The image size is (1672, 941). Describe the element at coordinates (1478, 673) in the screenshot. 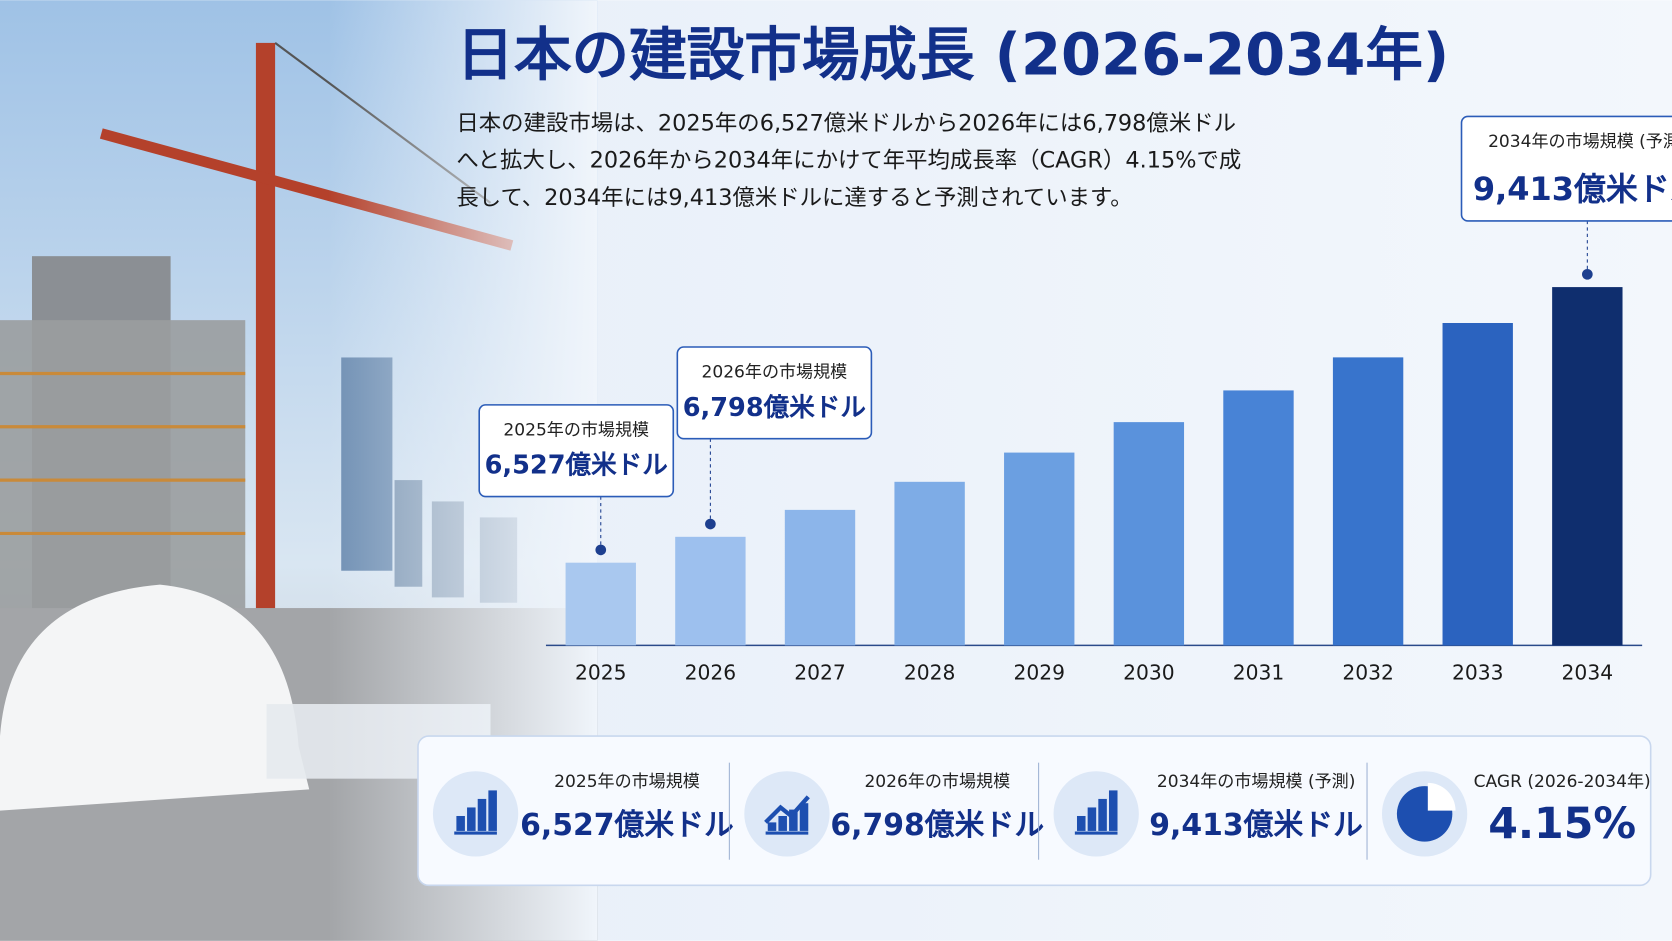

I see `x-tick-label: 2033` at that location.